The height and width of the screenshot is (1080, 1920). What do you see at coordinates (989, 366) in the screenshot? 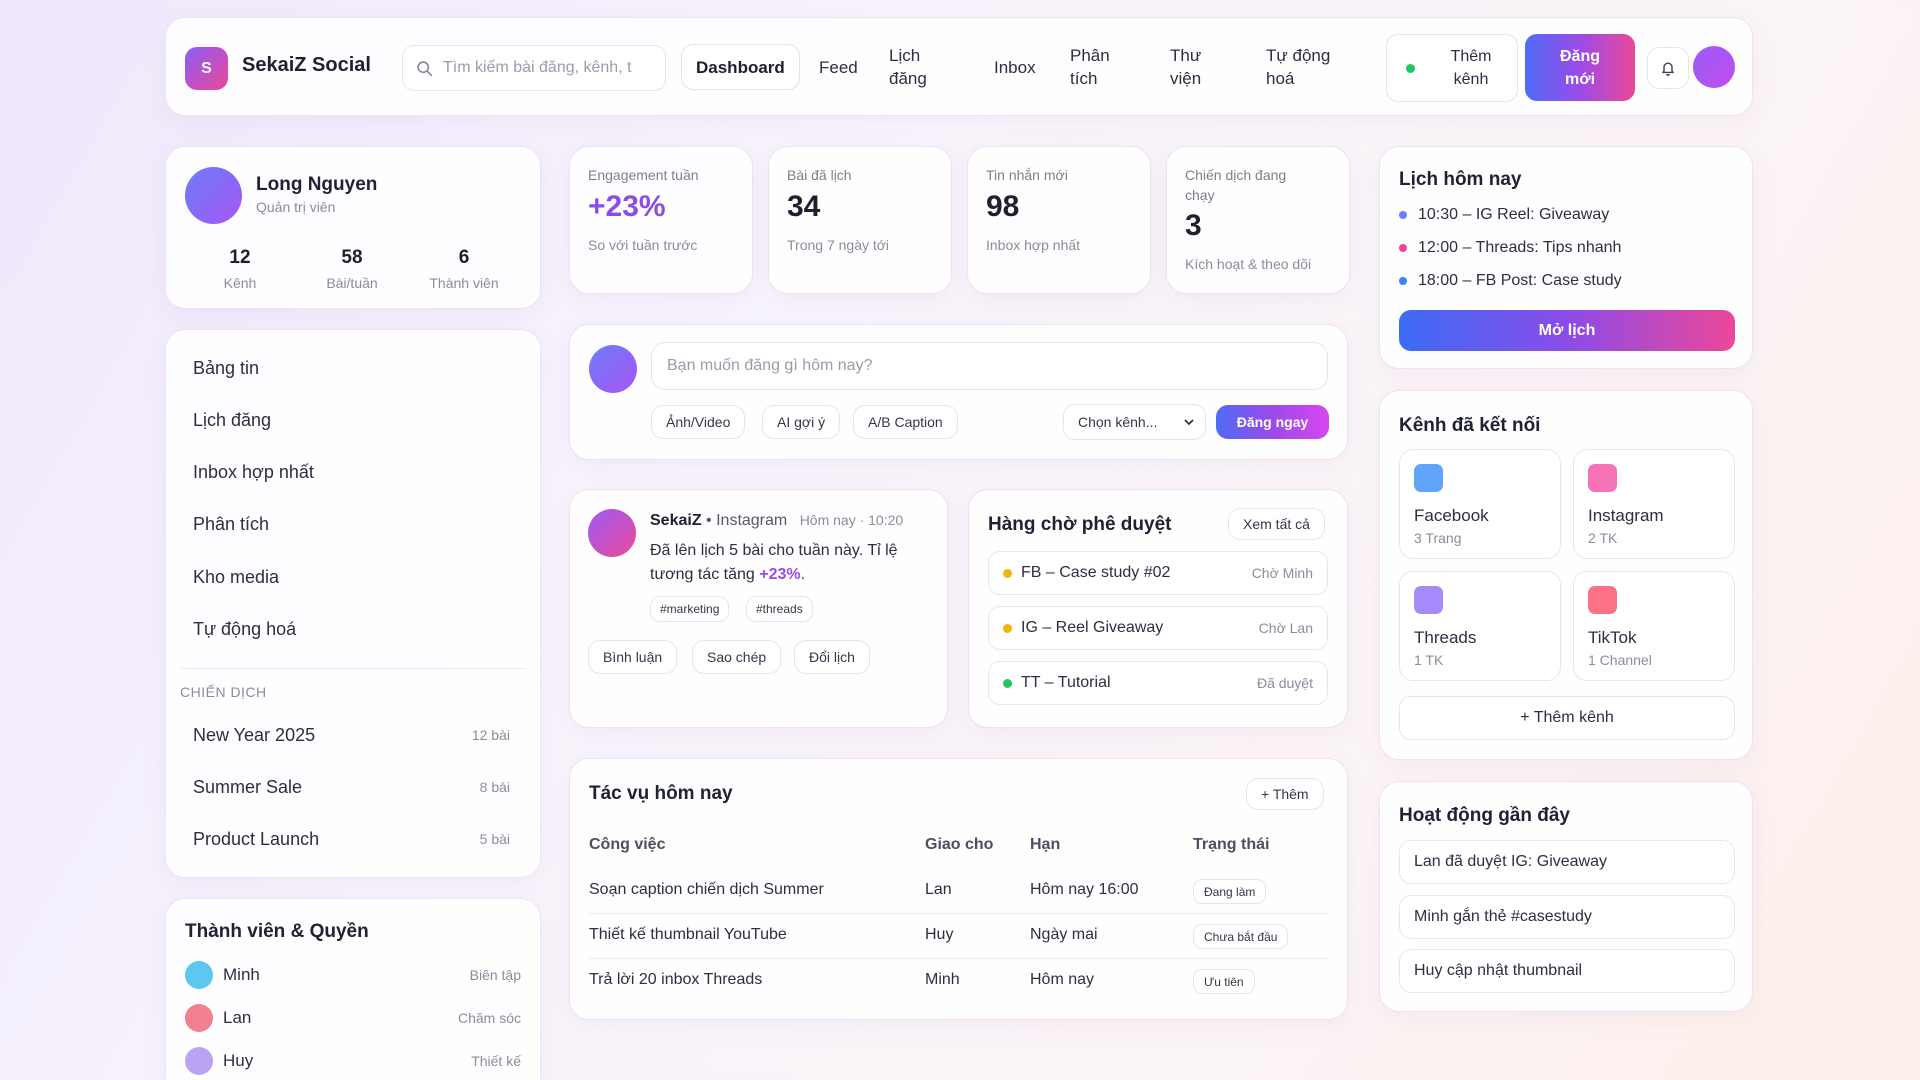
I see `composer-input` at bounding box center [989, 366].